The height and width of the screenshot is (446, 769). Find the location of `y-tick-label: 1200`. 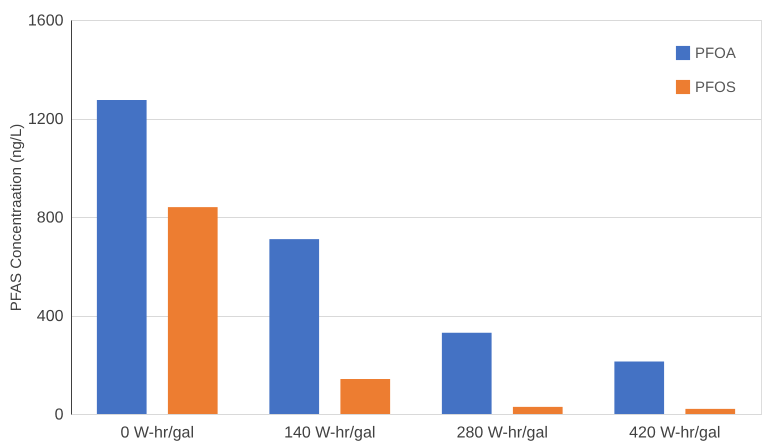

y-tick-label: 1200 is located at coordinates (46, 119).